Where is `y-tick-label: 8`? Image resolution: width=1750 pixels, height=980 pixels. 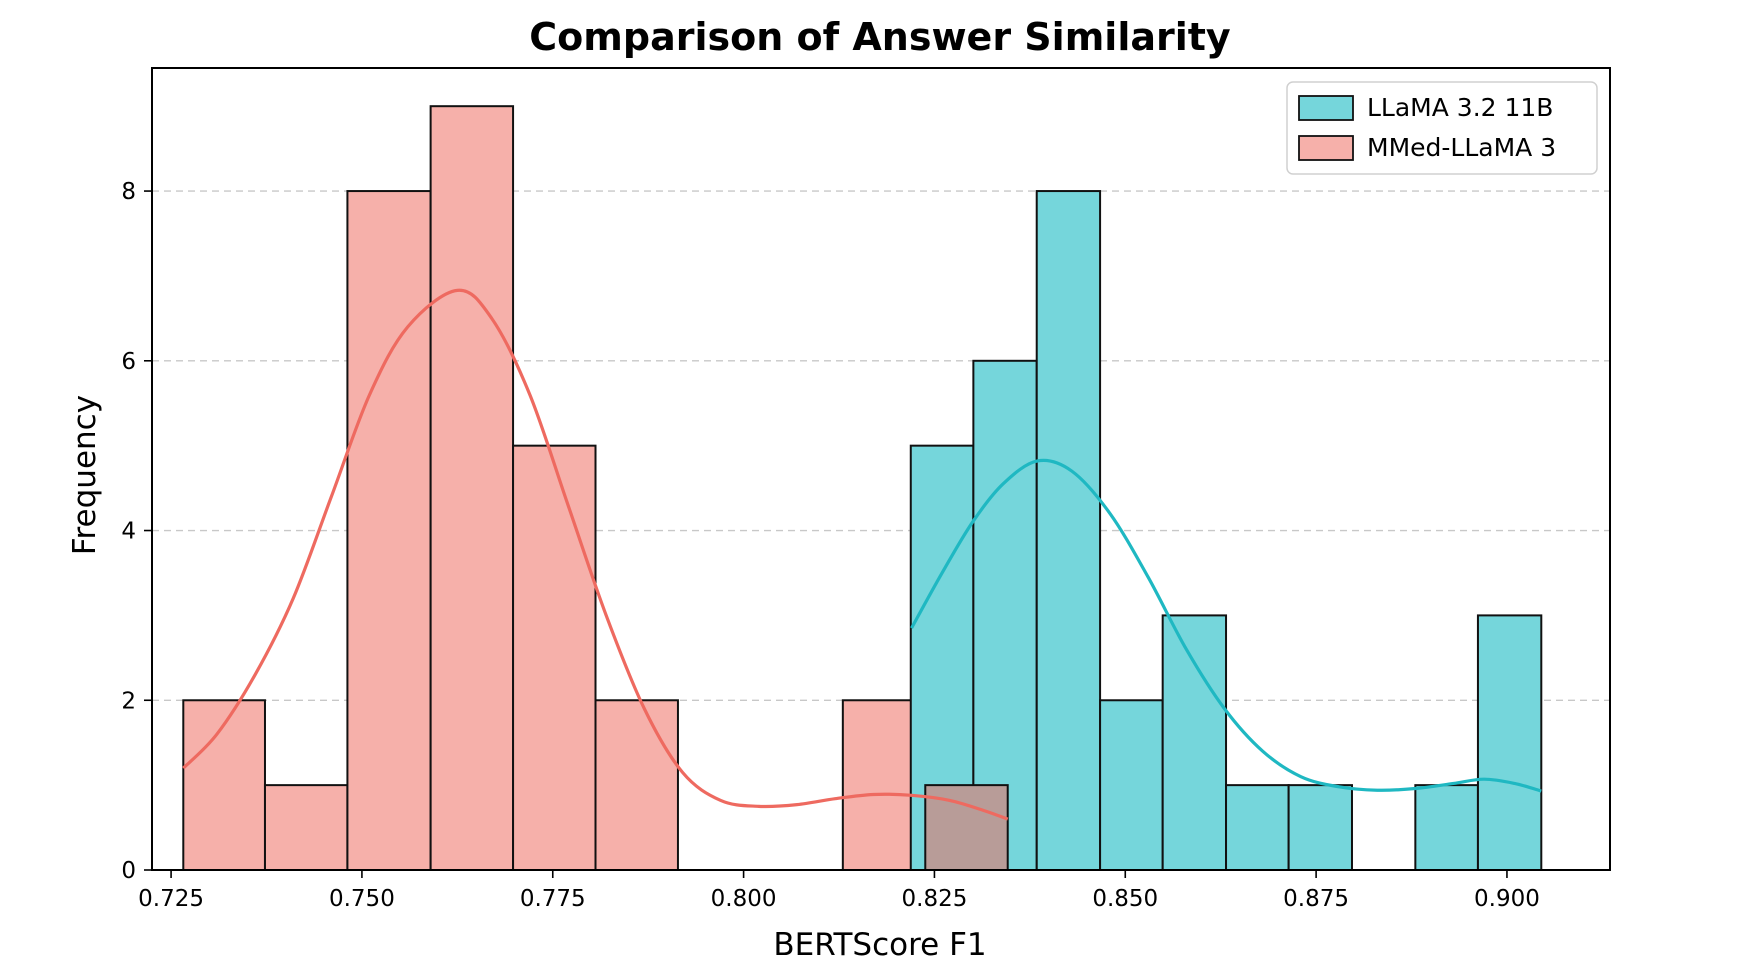 y-tick-label: 8 is located at coordinates (128, 192).